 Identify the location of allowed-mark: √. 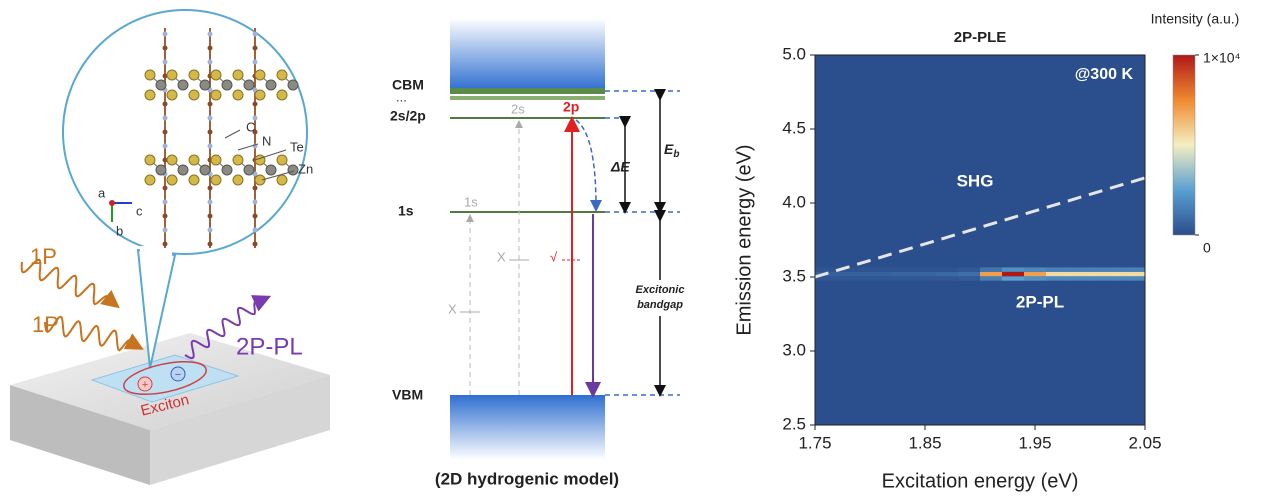
(554, 256).